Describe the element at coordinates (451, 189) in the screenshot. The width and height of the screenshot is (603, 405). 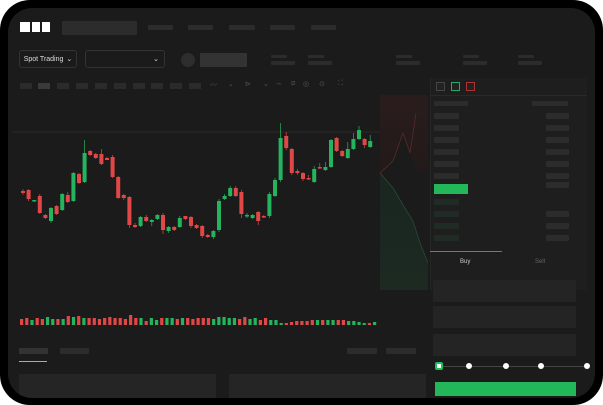
I see `last-price-highlight` at that location.